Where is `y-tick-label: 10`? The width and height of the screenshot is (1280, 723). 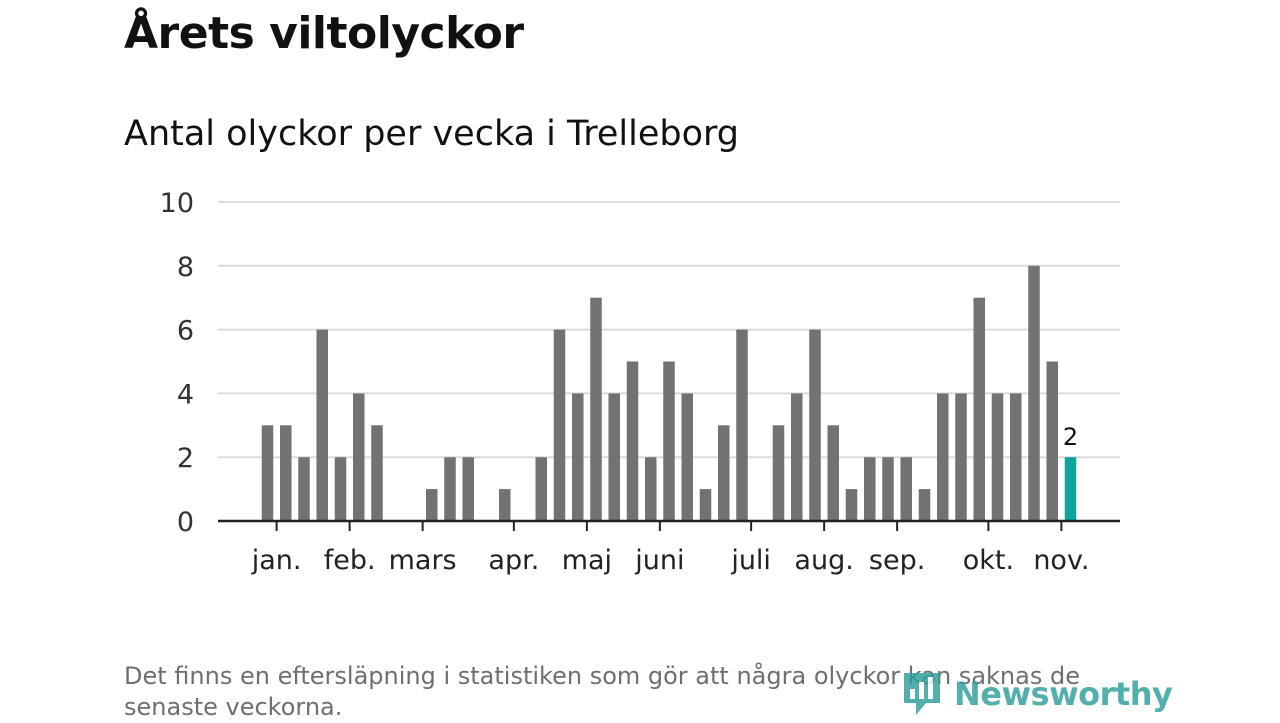 y-tick-label: 10 is located at coordinates (177, 203).